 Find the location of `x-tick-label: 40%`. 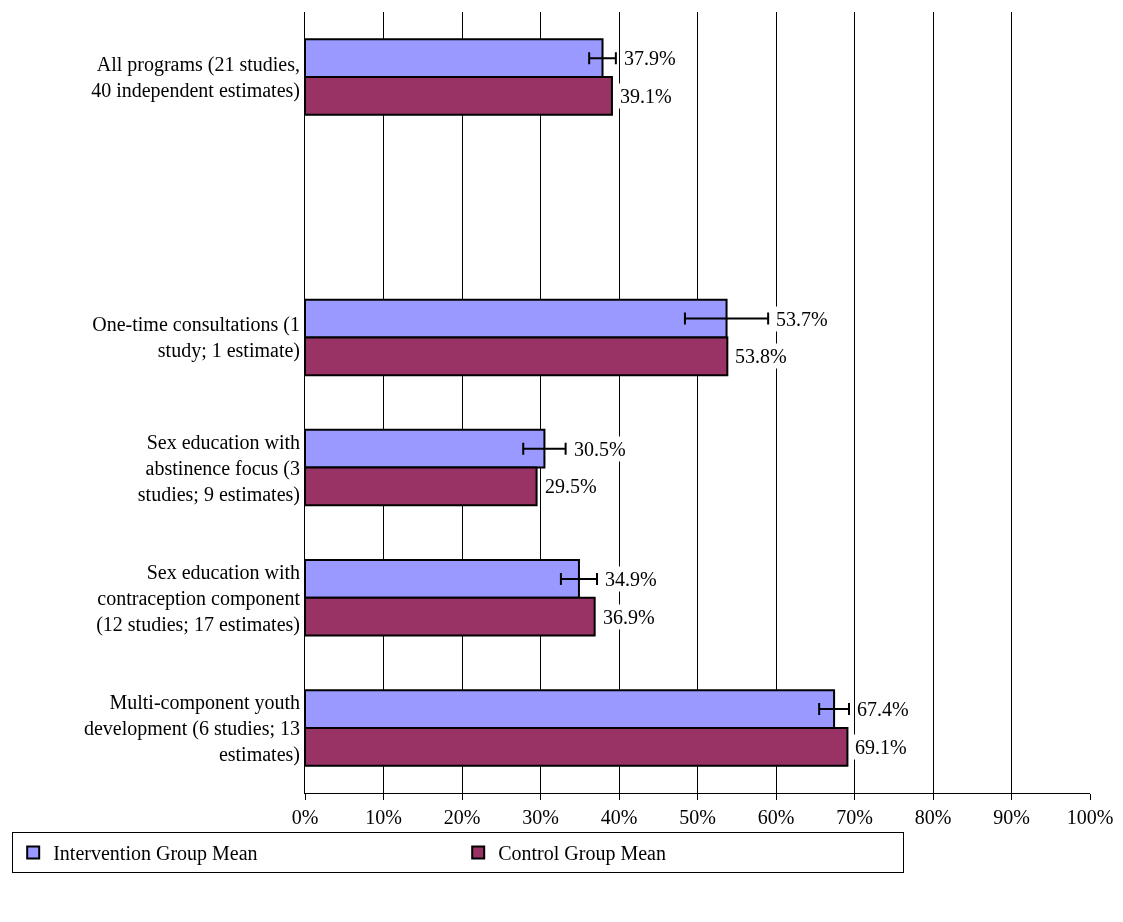

x-tick-label: 40% is located at coordinates (619, 817).